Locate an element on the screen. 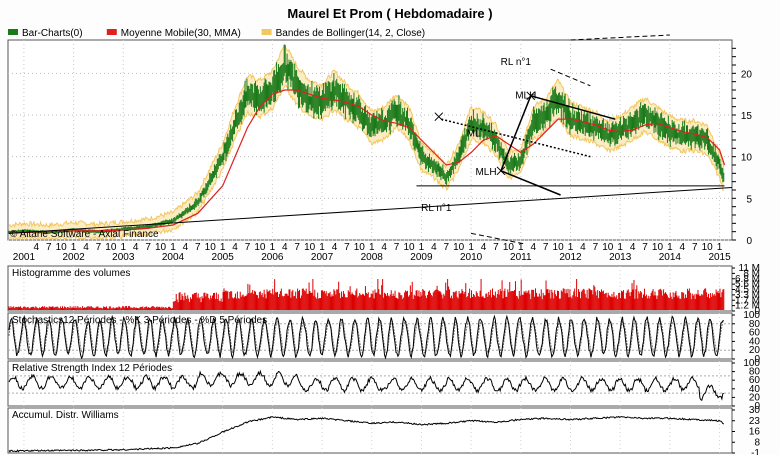 This screenshot has height=455, width=780. williams-ad-line is located at coordinates (366, 434).